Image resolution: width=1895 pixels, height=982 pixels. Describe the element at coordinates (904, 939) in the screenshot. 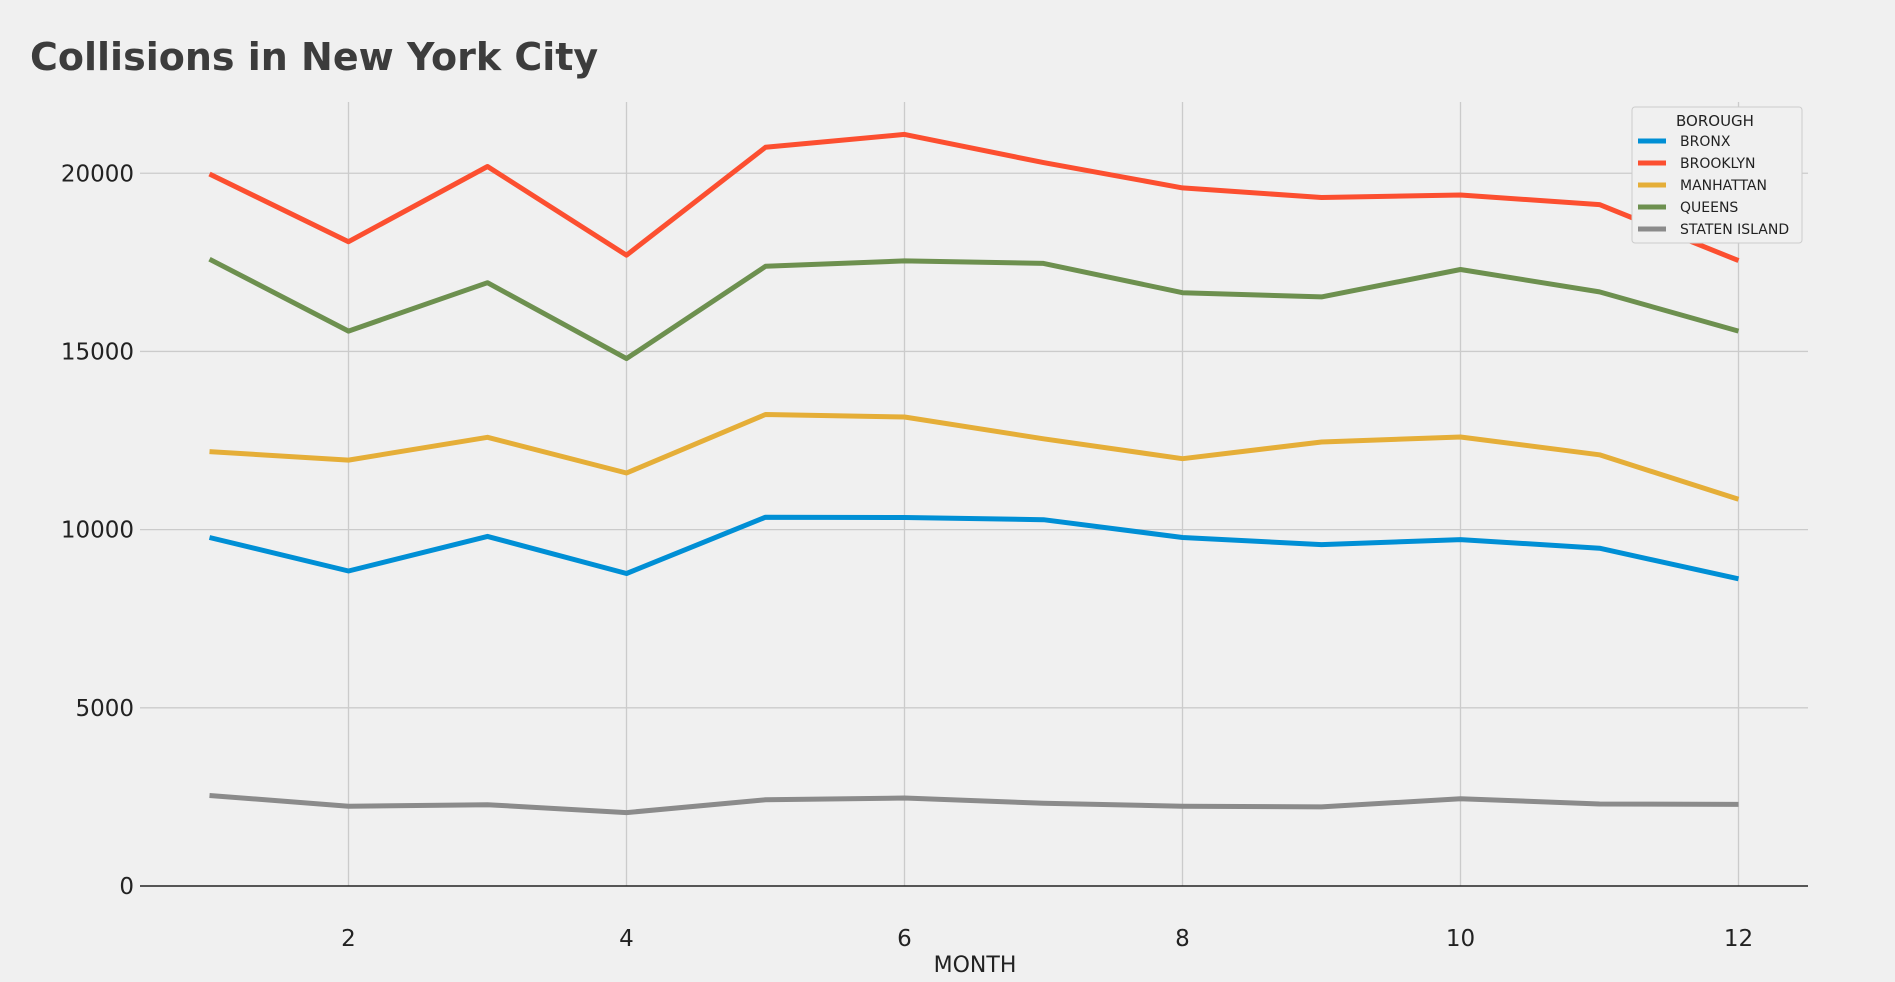

I see `x-tick-label: 6` at that location.